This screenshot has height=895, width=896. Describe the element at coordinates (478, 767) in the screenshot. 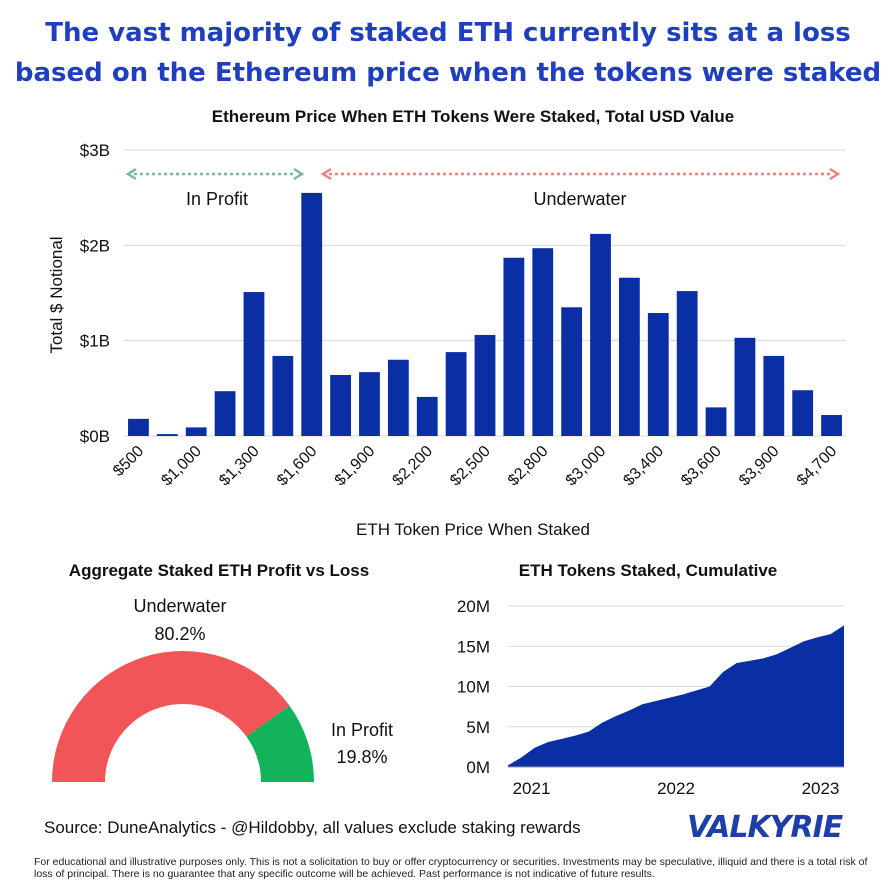

I see `area-y-tick-label: 0M` at that location.